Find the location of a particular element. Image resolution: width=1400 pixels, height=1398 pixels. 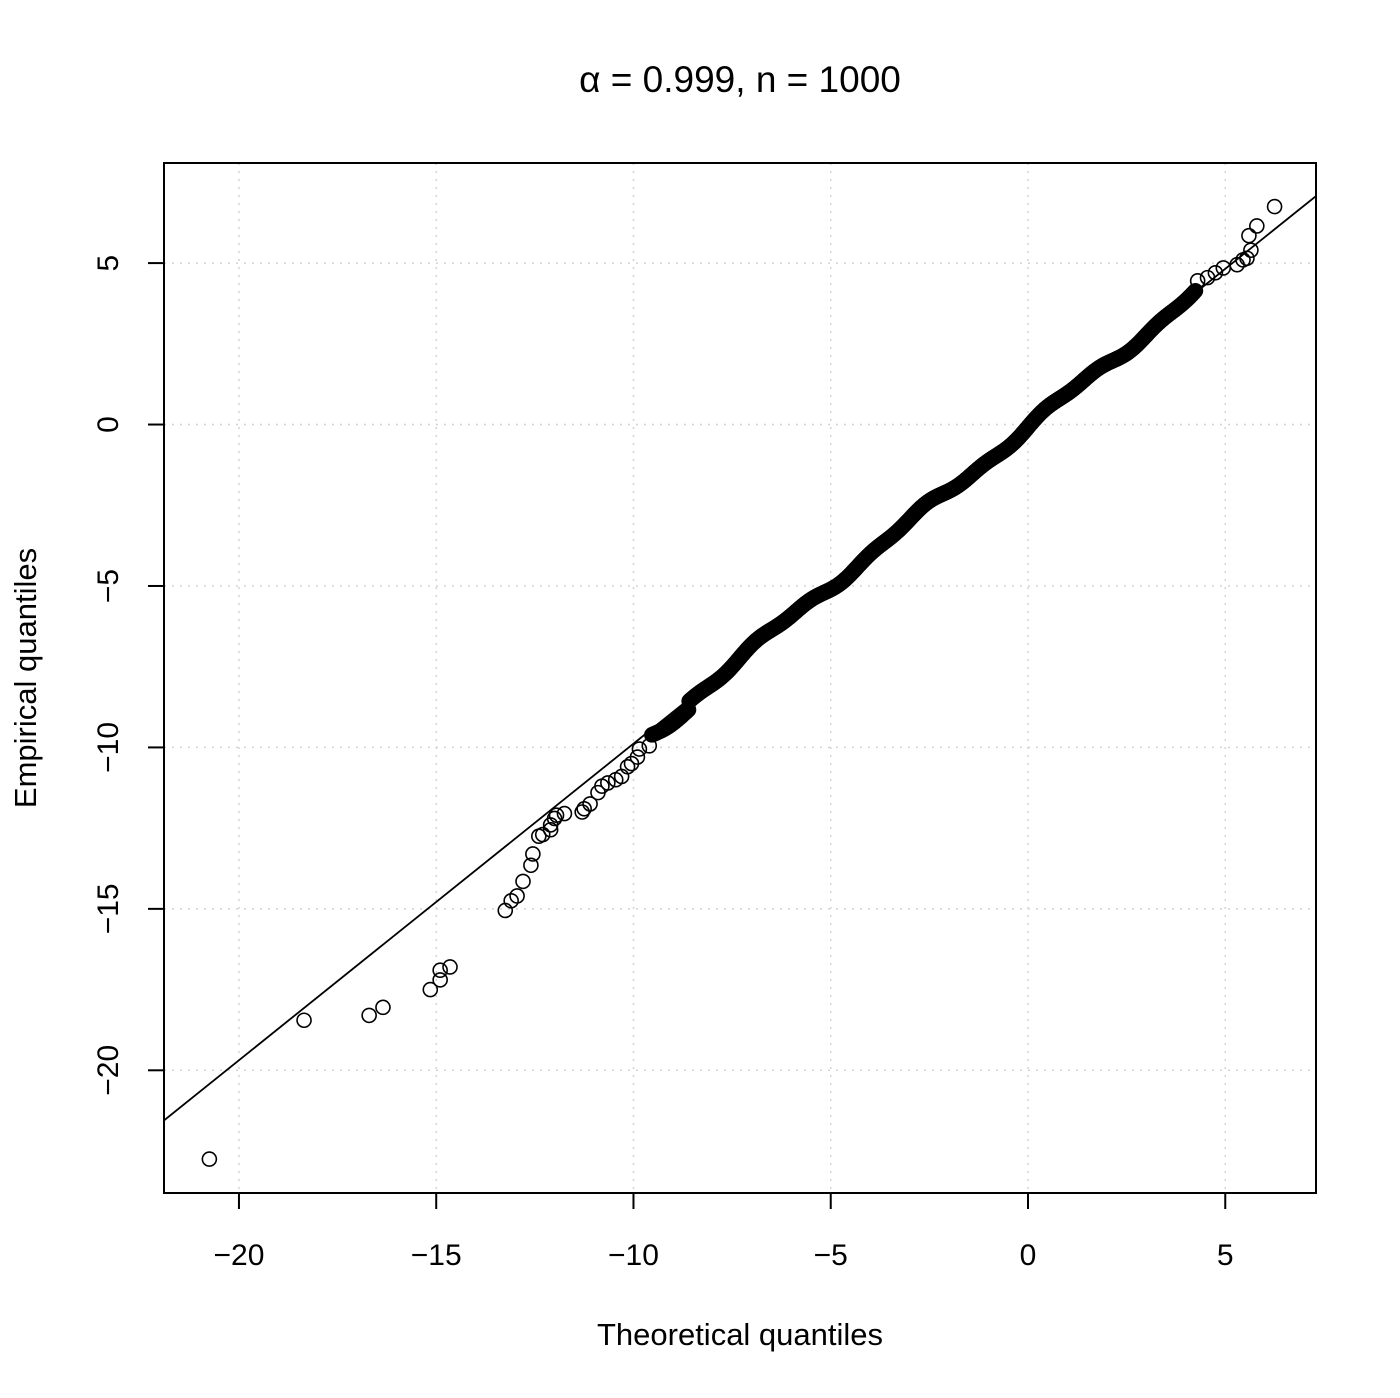

y-tick-label-1: −15 is located at coordinates (108, 908).